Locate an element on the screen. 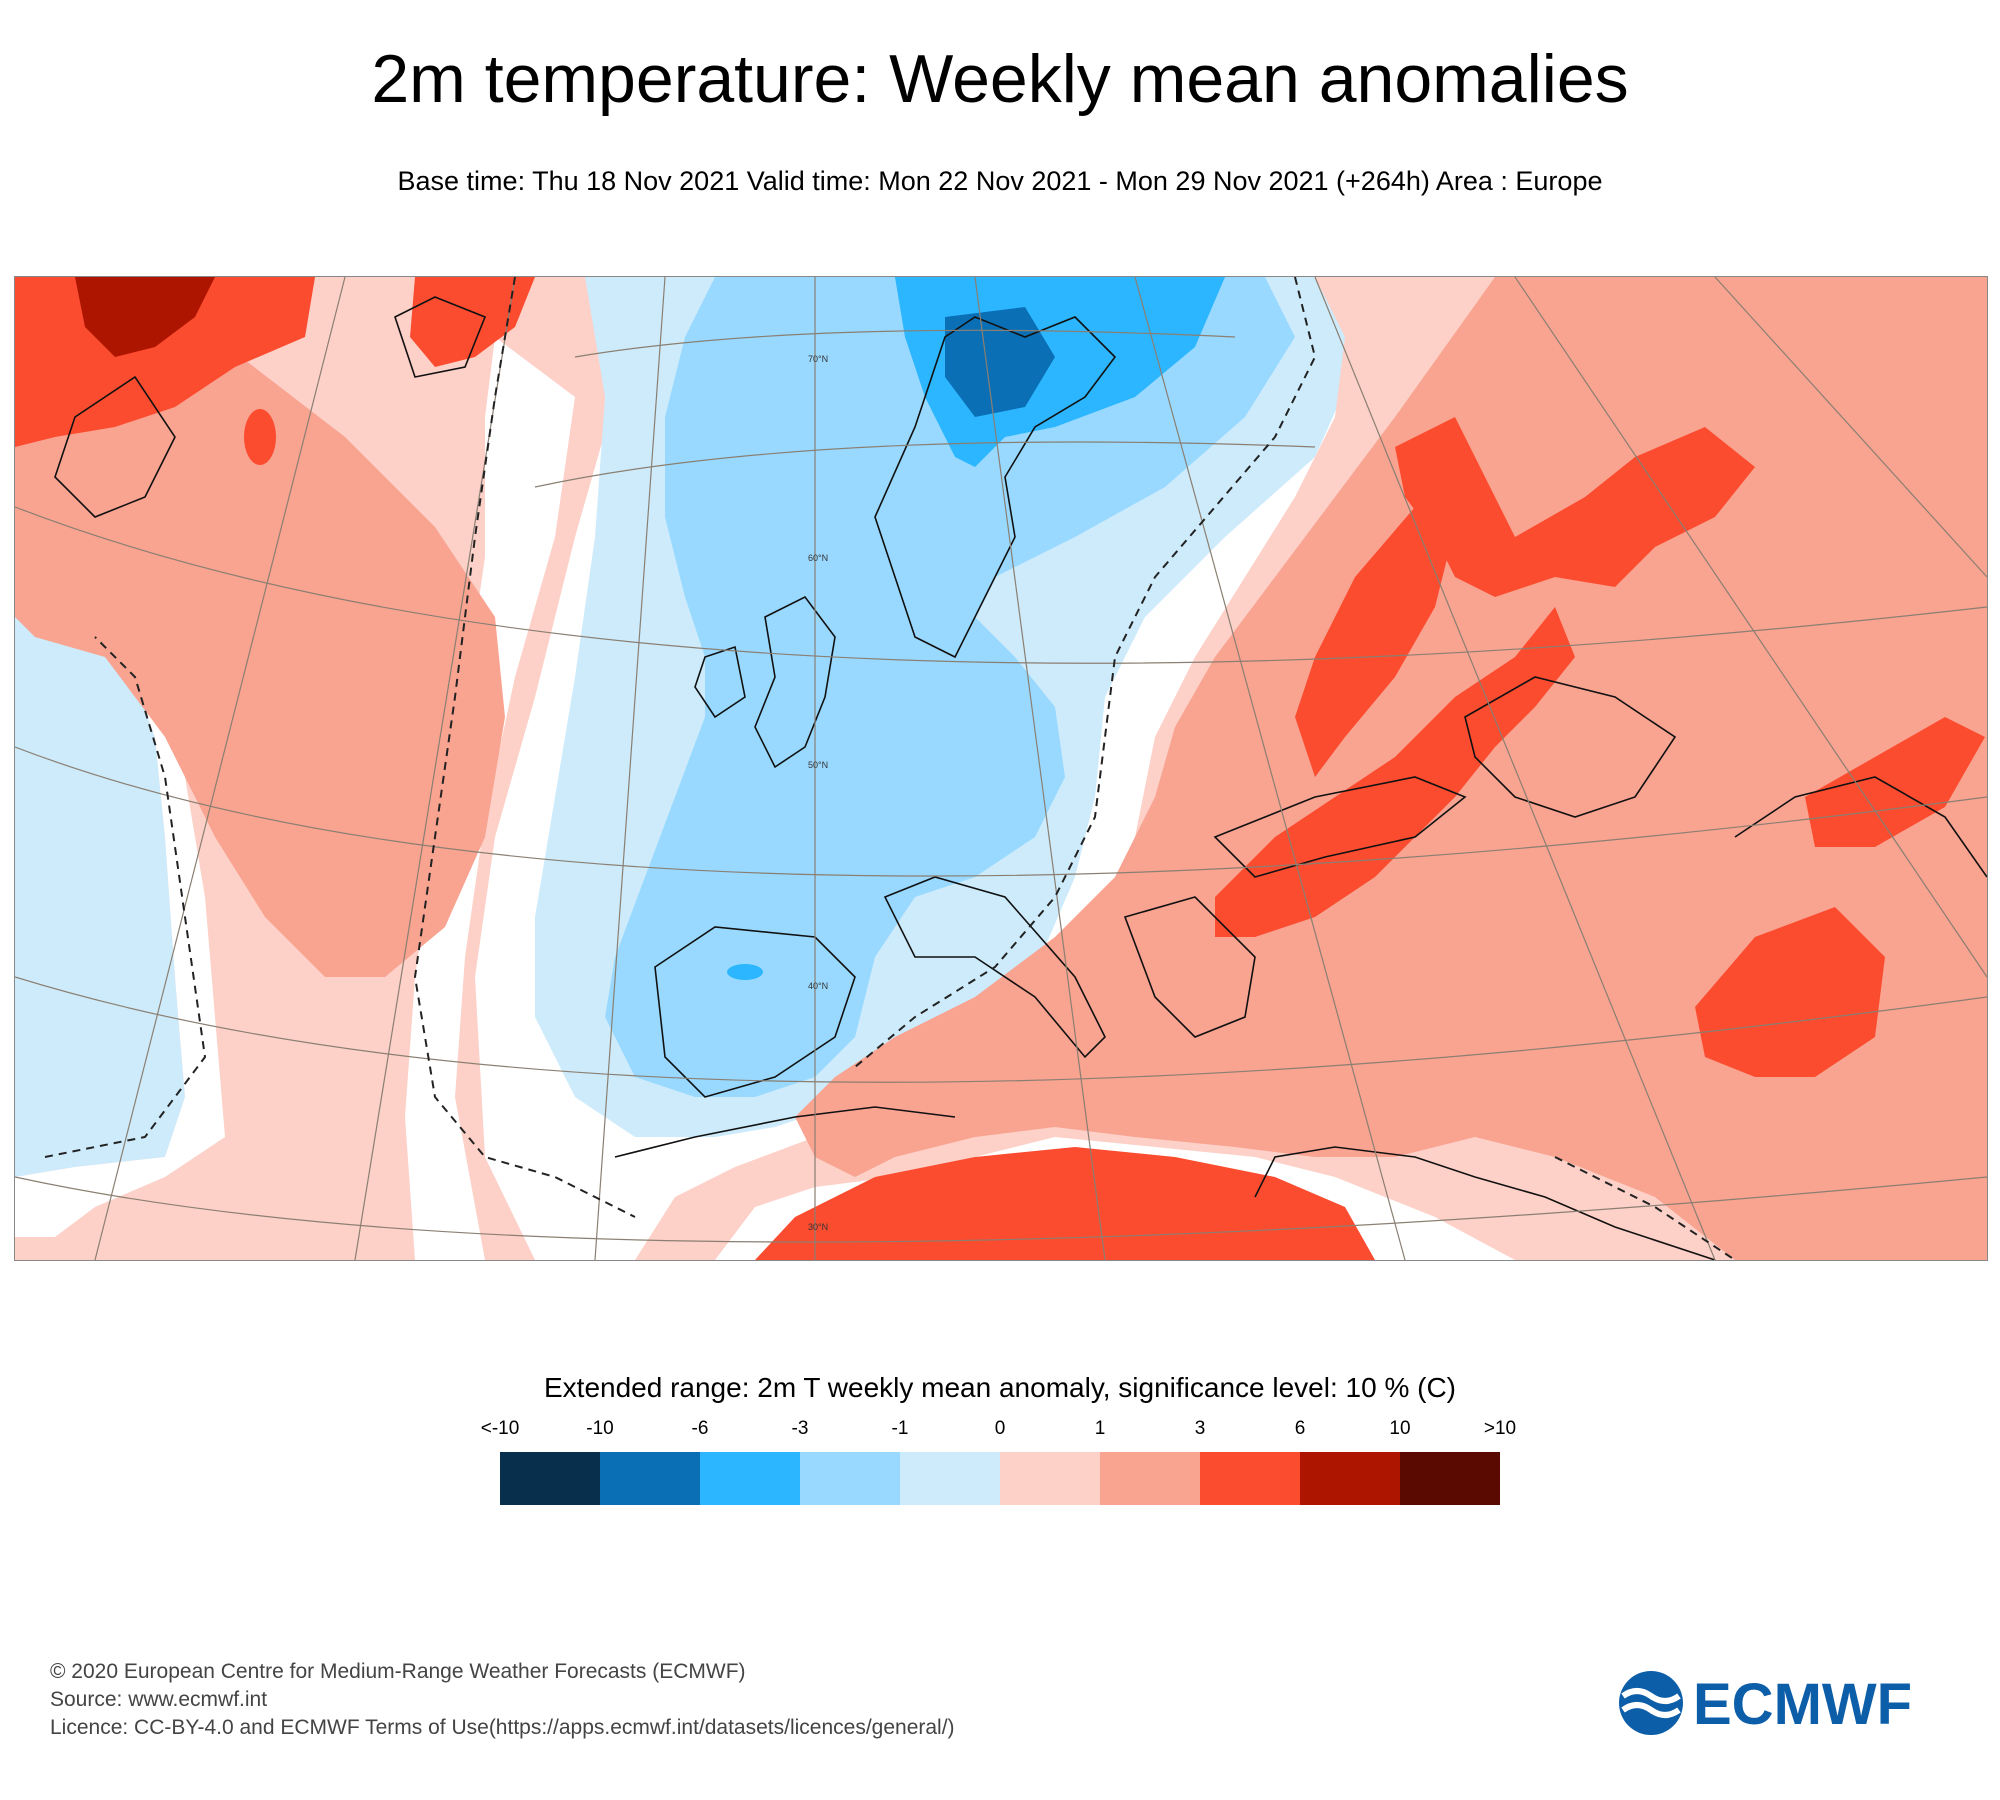  anomaly-region-lapland-extreme-cold is located at coordinates (1000, 362).